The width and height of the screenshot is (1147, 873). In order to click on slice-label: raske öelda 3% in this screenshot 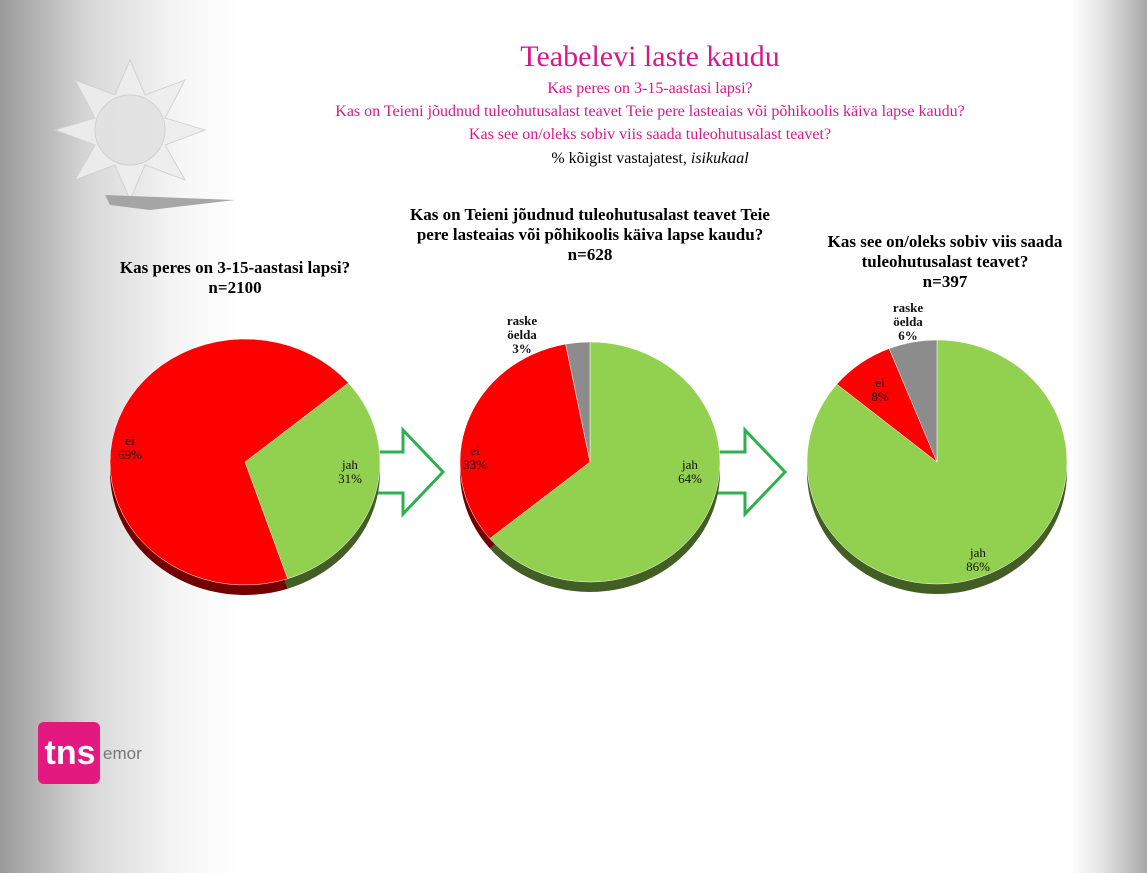, I will do `click(522, 335)`.